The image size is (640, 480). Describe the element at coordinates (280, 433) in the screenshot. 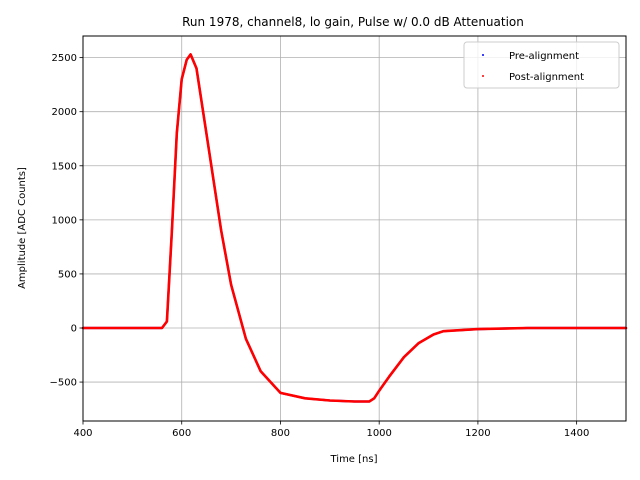

I see `x-tick-label: 800` at that location.